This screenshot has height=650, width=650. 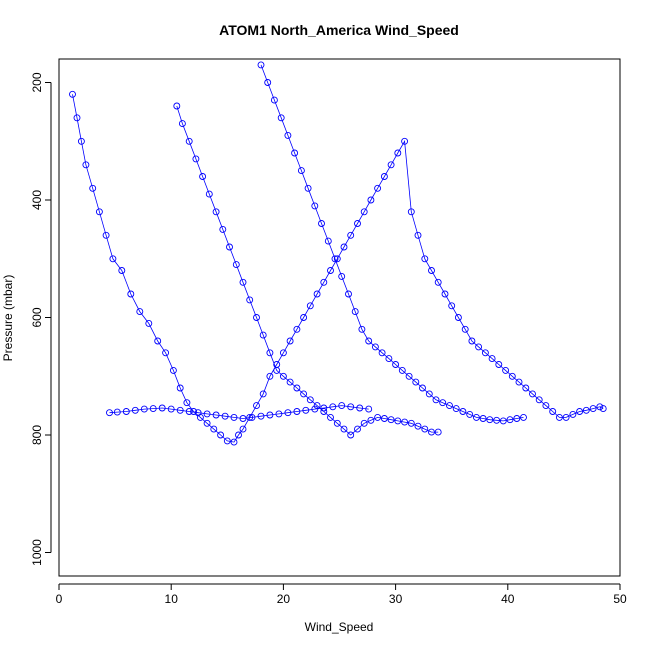 What do you see at coordinates (339, 627) in the screenshot?
I see `x-axis-label: Wind_Speed` at bounding box center [339, 627].